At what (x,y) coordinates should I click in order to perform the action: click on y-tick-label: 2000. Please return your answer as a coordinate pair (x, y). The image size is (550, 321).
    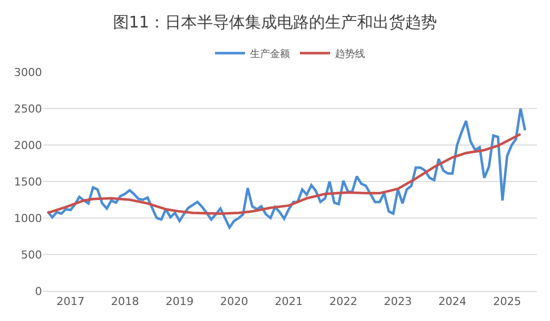
    Looking at the image, I should click on (28, 145).